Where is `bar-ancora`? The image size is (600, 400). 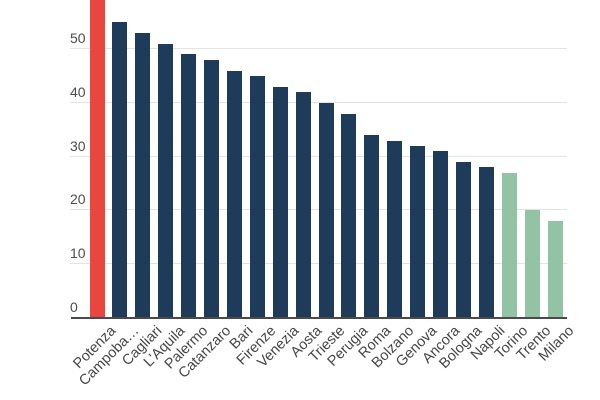 bar-ancora is located at coordinates (440, 234).